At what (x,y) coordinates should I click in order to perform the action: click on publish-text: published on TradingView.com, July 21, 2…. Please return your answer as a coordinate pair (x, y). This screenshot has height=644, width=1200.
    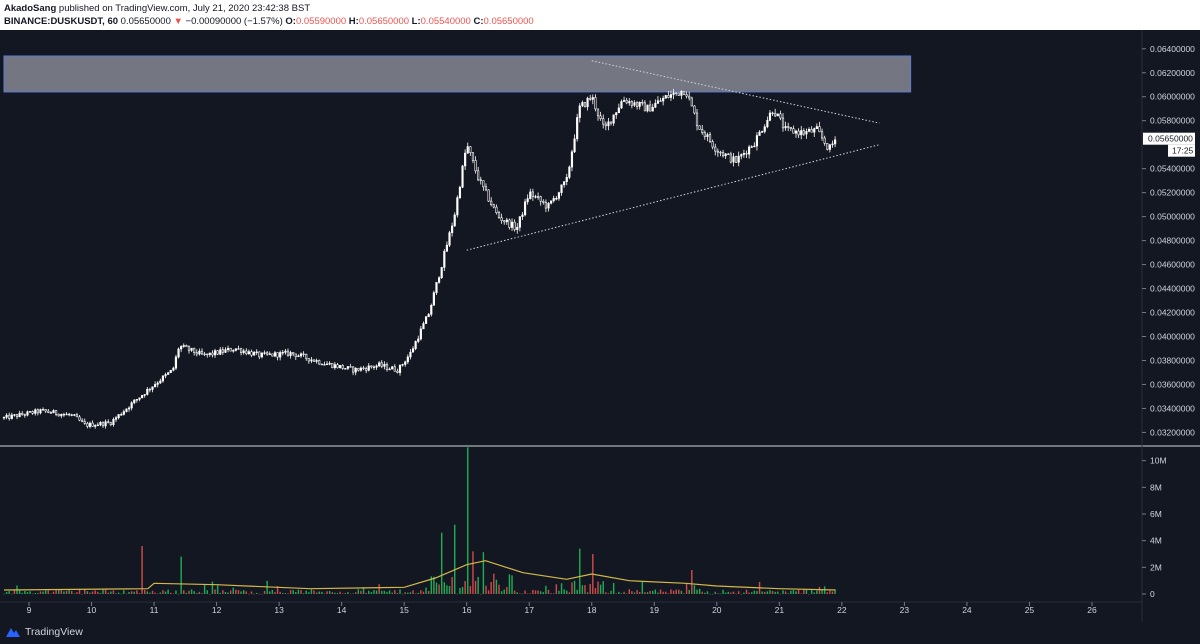
    Looking at the image, I should click on (184, 8).